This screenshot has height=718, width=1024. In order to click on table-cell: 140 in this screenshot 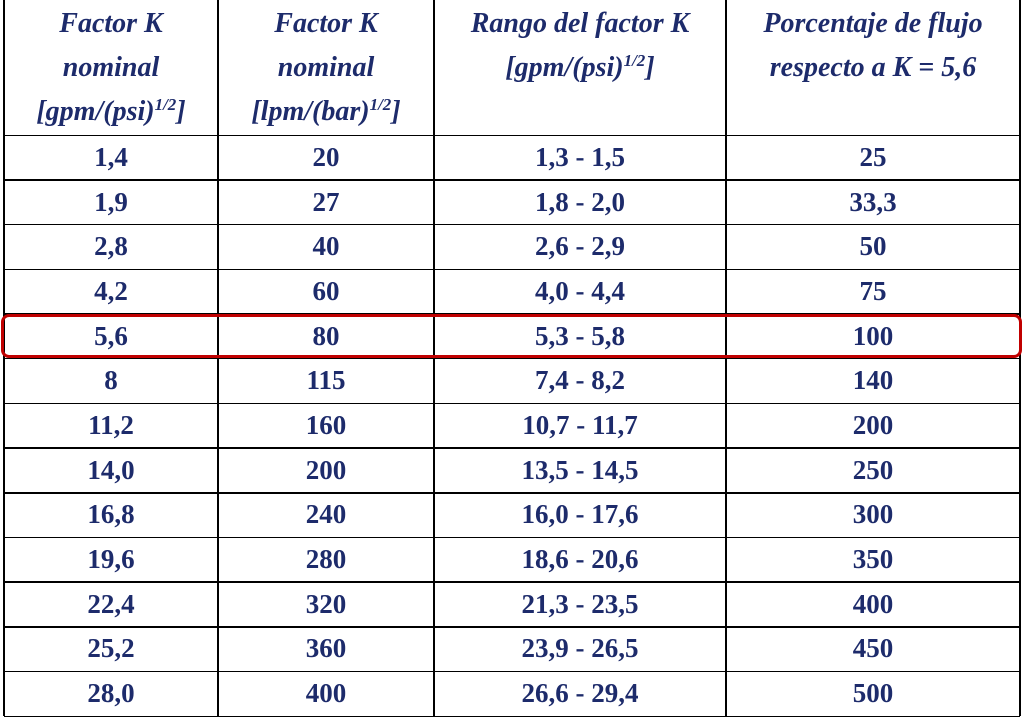, I will do `click(873, 380)`.